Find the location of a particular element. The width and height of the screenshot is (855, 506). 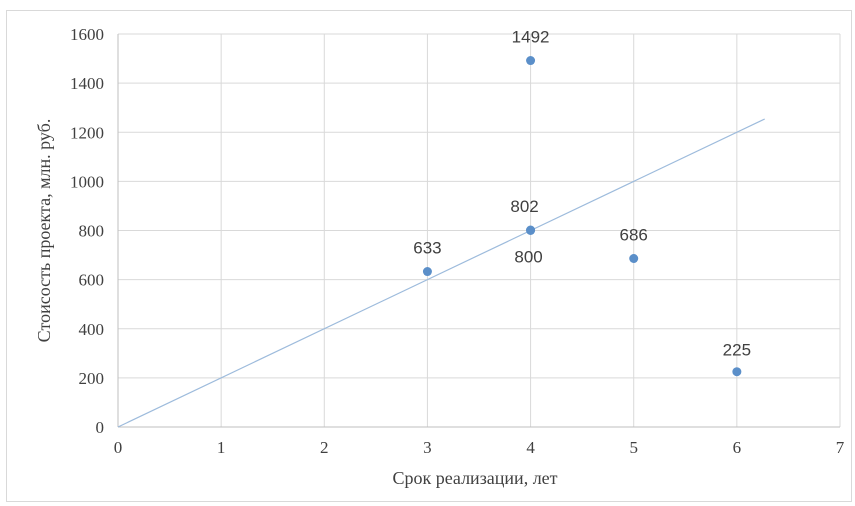

y-tick-label: 1200 is located at coordinates (87, 132).